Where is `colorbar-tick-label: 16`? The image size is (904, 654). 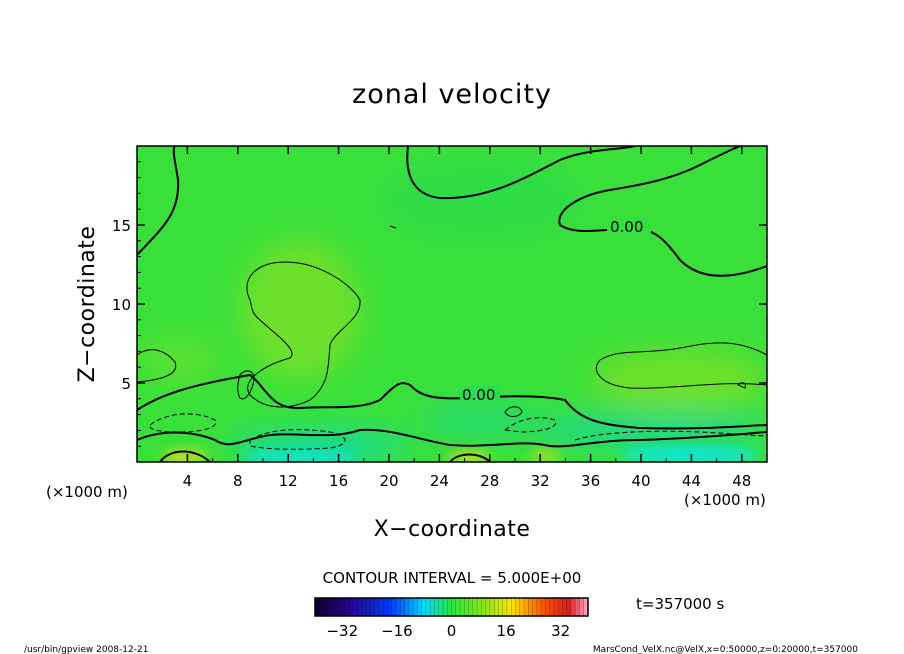
colorbar-tick-label: 16 is located at coordinates (506, 631).